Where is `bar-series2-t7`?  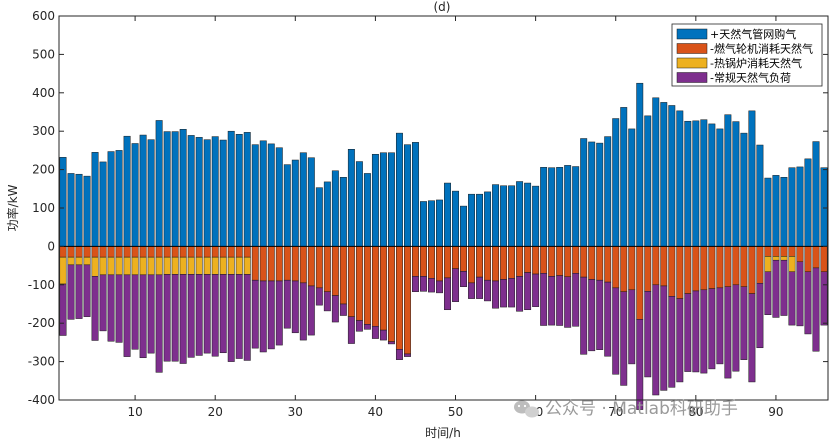 bar-series2-t7 is located at coordinates (111, 252).